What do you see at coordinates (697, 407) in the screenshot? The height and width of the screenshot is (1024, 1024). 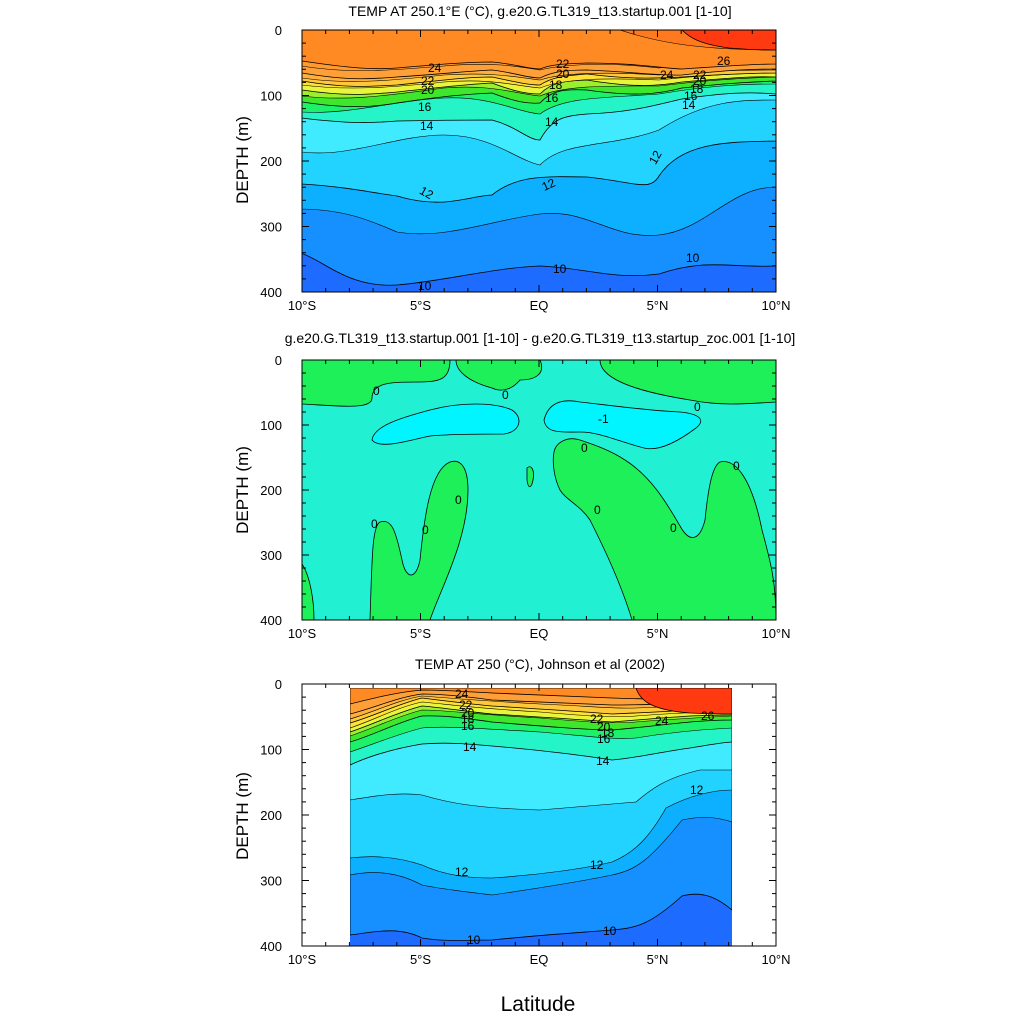 I see `panel2-clabel-0c: 0` at bounding box center [697, 407].